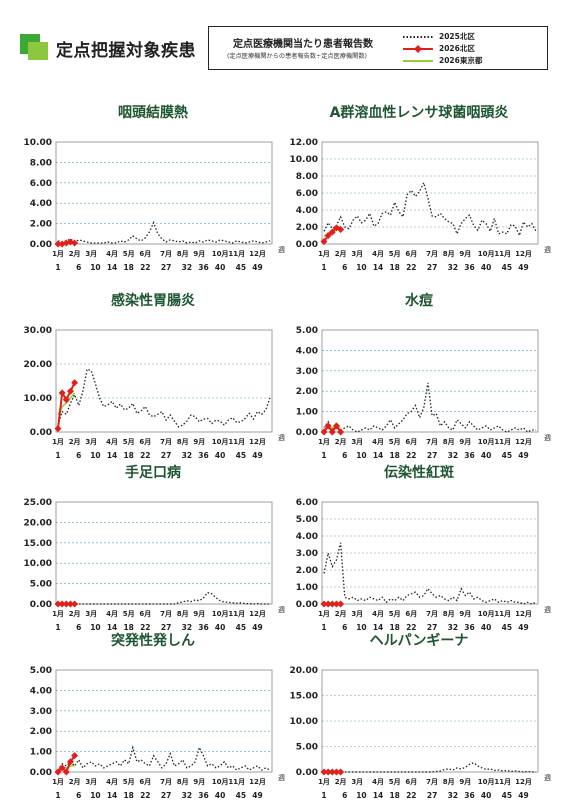  Describe the element at coordinates (41, 184) in the screenshot. I see `y-tick-label: 6.00` at that location.